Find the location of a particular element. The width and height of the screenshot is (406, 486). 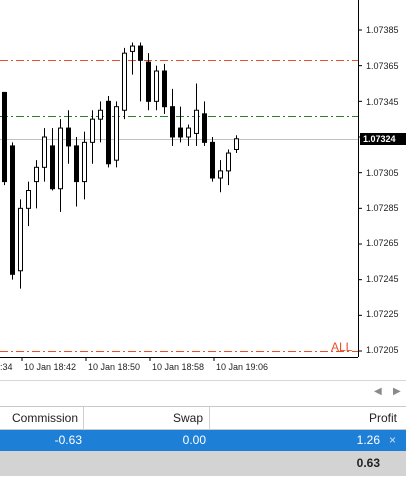

price-label: 1.07385 is located at coordinates (382, 30).